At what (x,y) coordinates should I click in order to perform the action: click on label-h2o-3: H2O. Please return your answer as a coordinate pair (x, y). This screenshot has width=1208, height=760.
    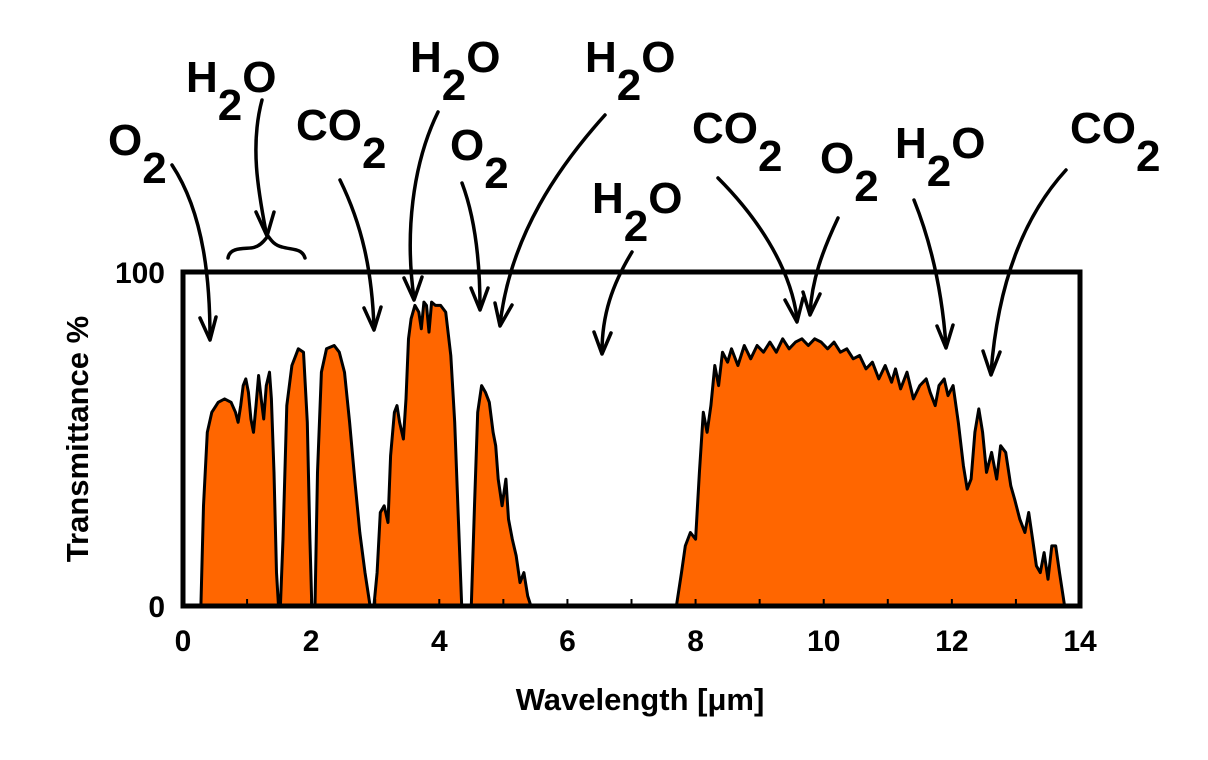
    Looking at the image, I should click on (630, 71).